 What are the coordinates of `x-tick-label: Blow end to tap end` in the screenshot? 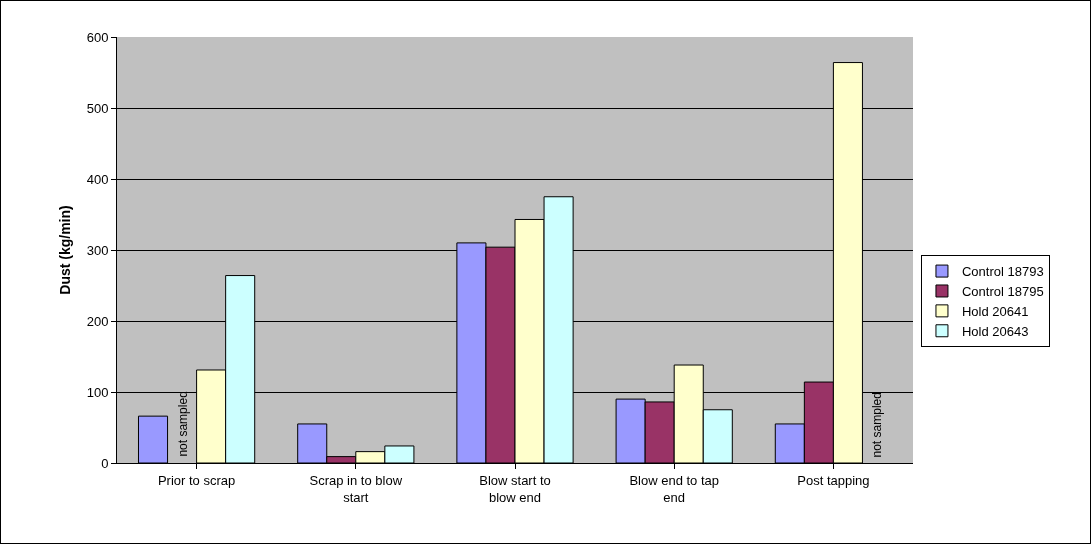 It's located at (674, 488).